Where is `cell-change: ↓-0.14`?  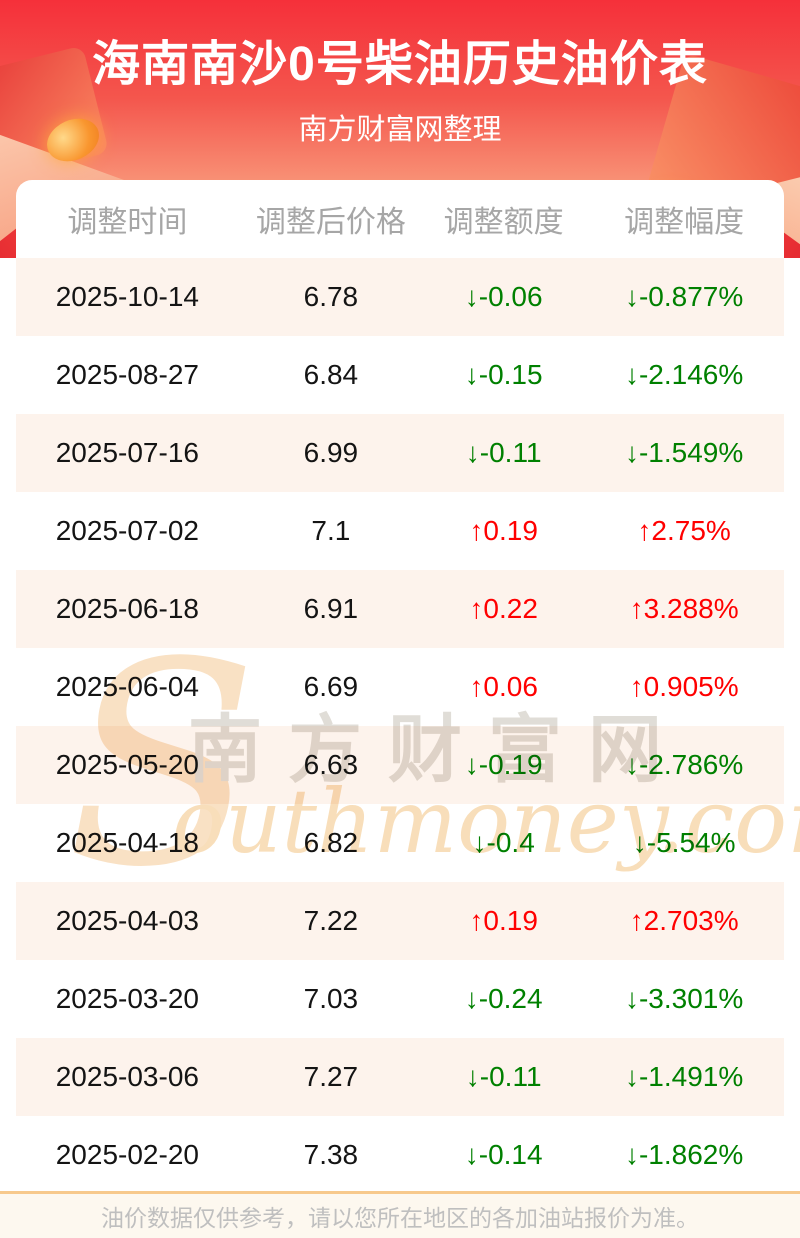 cell-change: ↓-0.14 is located at coordinates (503, 1154).